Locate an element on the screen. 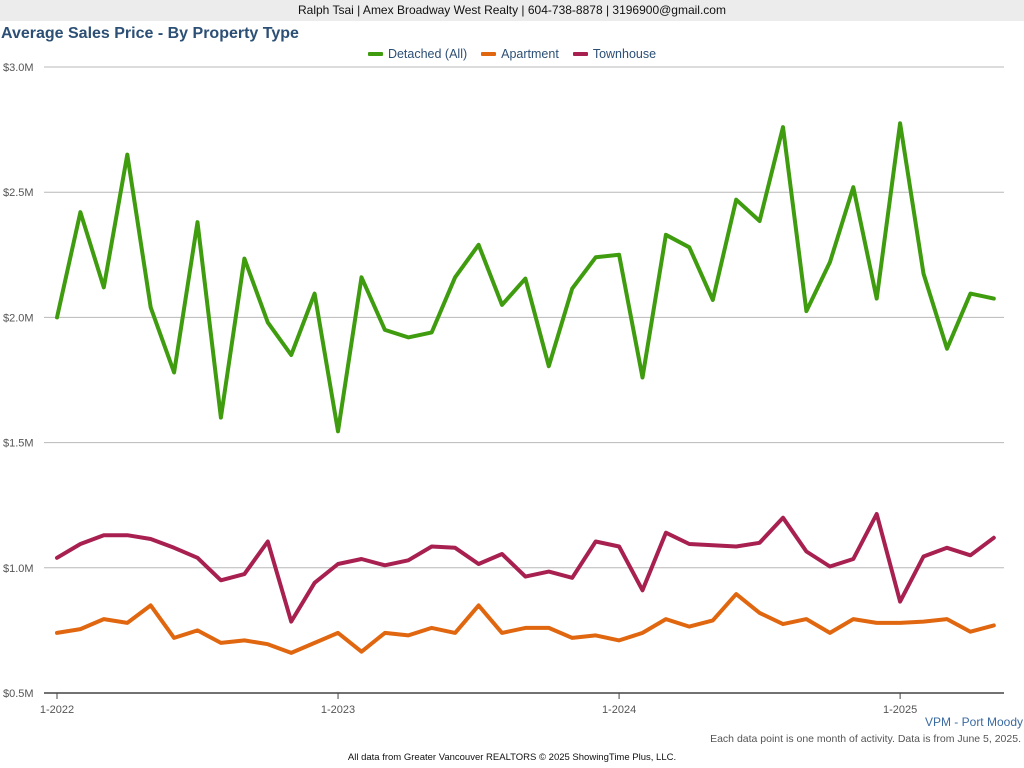 Image resolution: width=1024 pixels, height=768 pixels. y-tick-label: $2.0M is located at coordinates (18, 318).